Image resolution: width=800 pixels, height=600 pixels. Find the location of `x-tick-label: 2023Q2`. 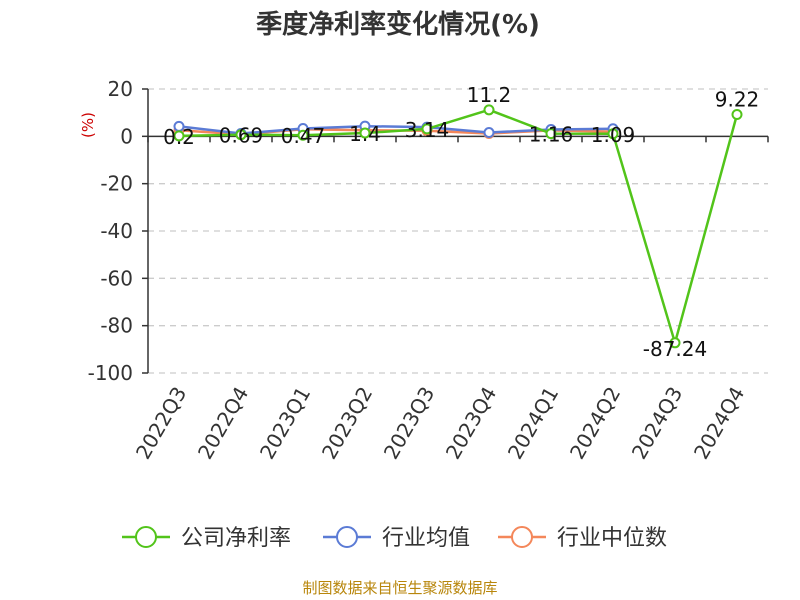

x-tick-label: 2023Q2 is located at coordinates (347, 423).